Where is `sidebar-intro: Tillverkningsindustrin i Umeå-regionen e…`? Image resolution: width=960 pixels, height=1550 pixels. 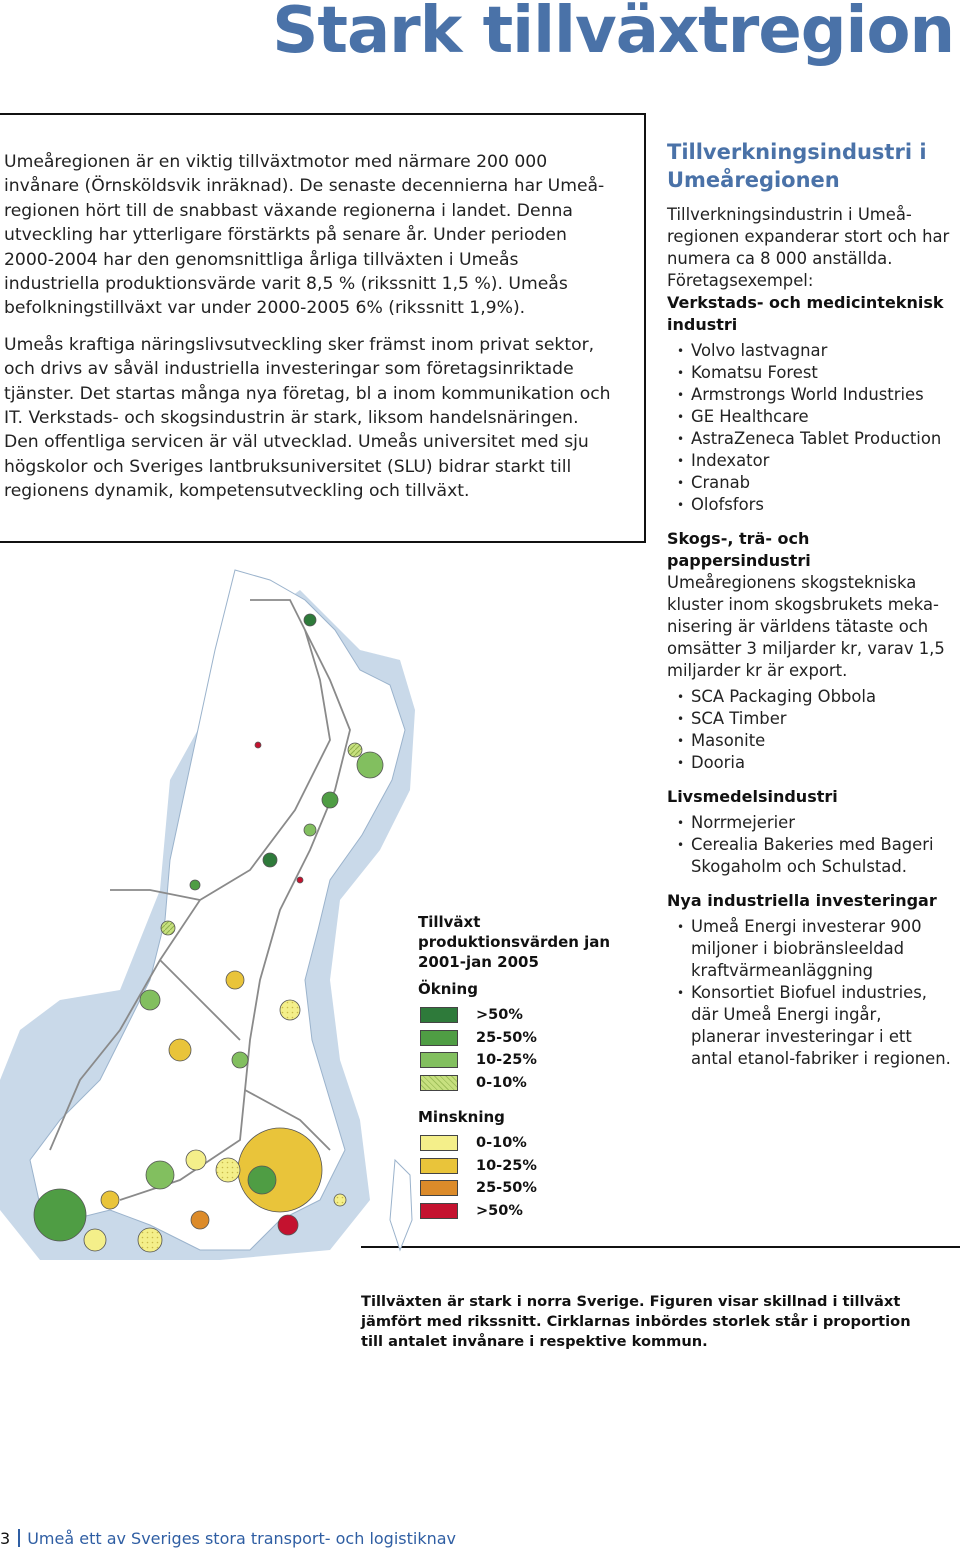 sidebar-intro: Tillverkningsindustrin i Umeå-regionen e… is located at coordinates (808, 247).